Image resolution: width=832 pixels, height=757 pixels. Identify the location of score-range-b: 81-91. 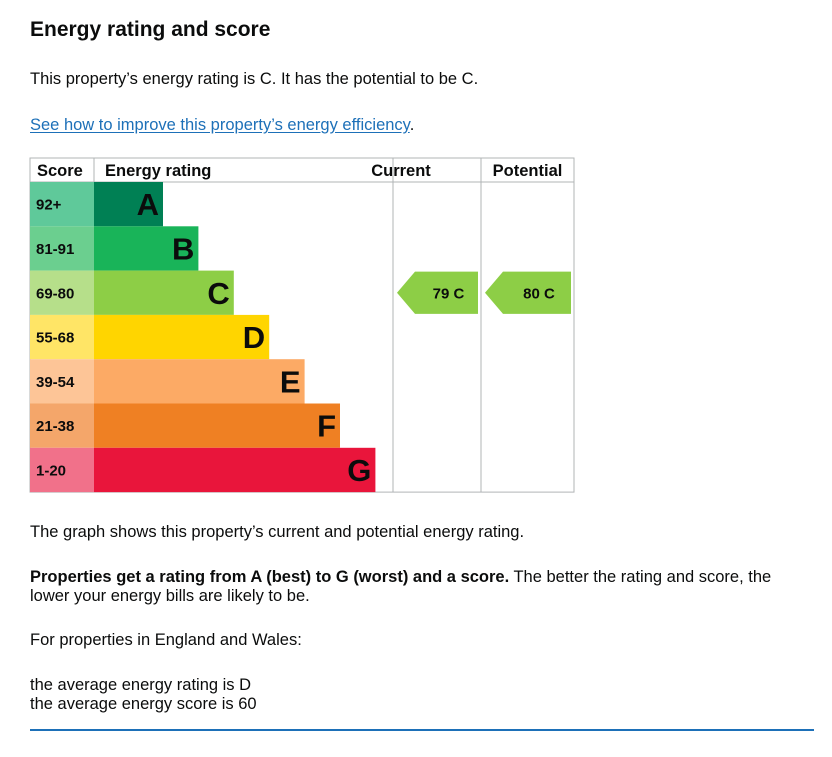
(55, 249).